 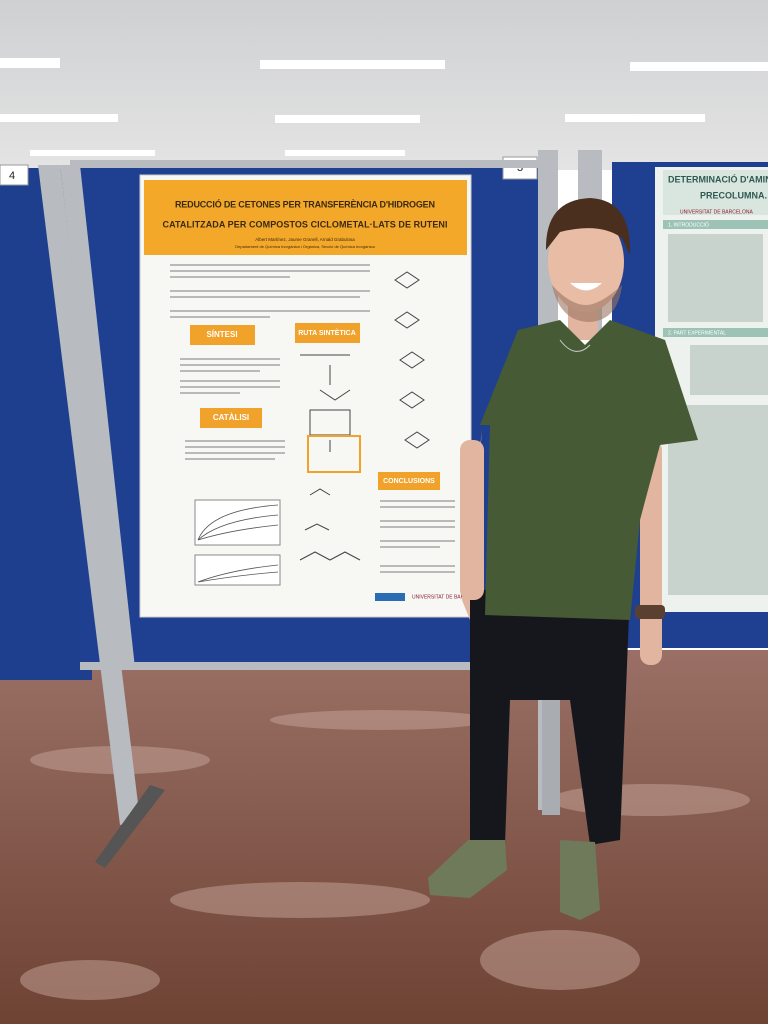 I want to click on beard, so click(x=587, y=303).